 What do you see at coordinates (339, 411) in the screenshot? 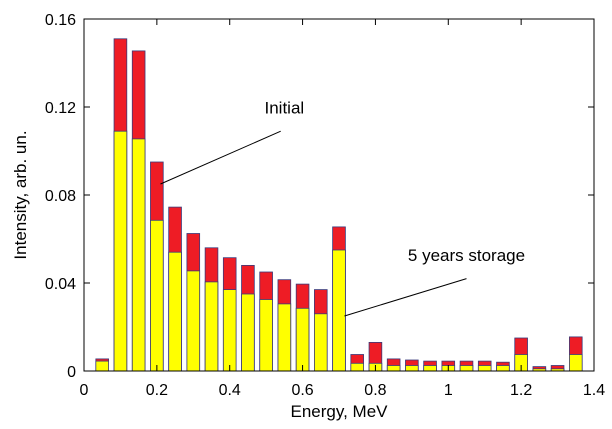
I see `x-axis-title: Energy, MeV` at bounding box center [339, 411].